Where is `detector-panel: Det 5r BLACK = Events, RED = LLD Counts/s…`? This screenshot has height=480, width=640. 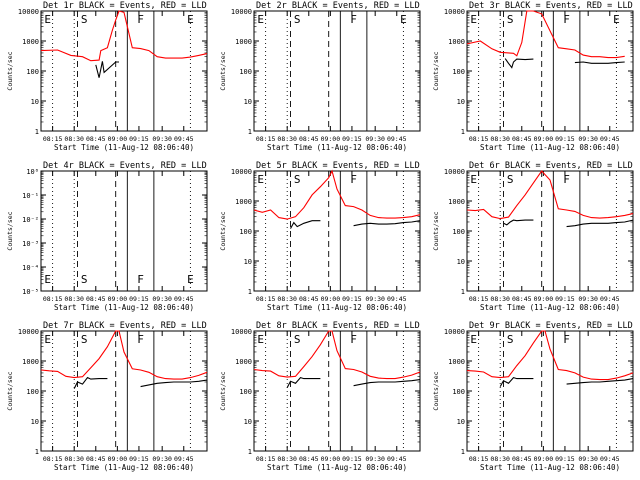 detector-panel: Det 5r BLACK = Events, RED = LLD Counts/s… is located at coordinates (319, 240).